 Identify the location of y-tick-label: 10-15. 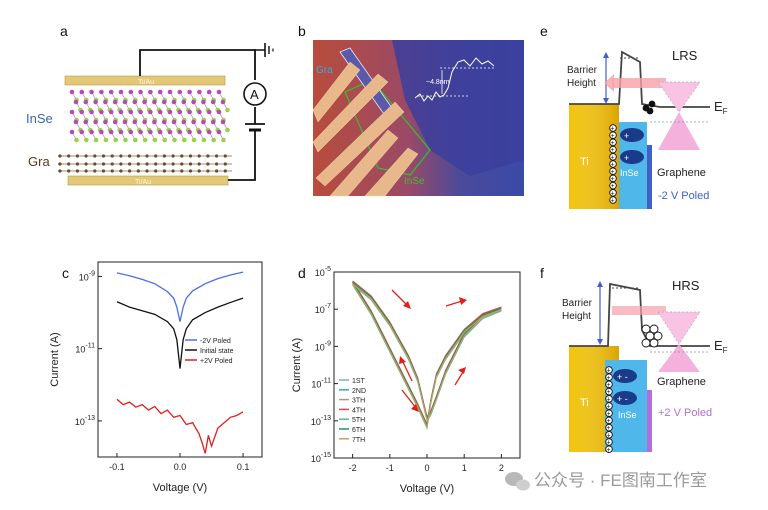
(321, 458).